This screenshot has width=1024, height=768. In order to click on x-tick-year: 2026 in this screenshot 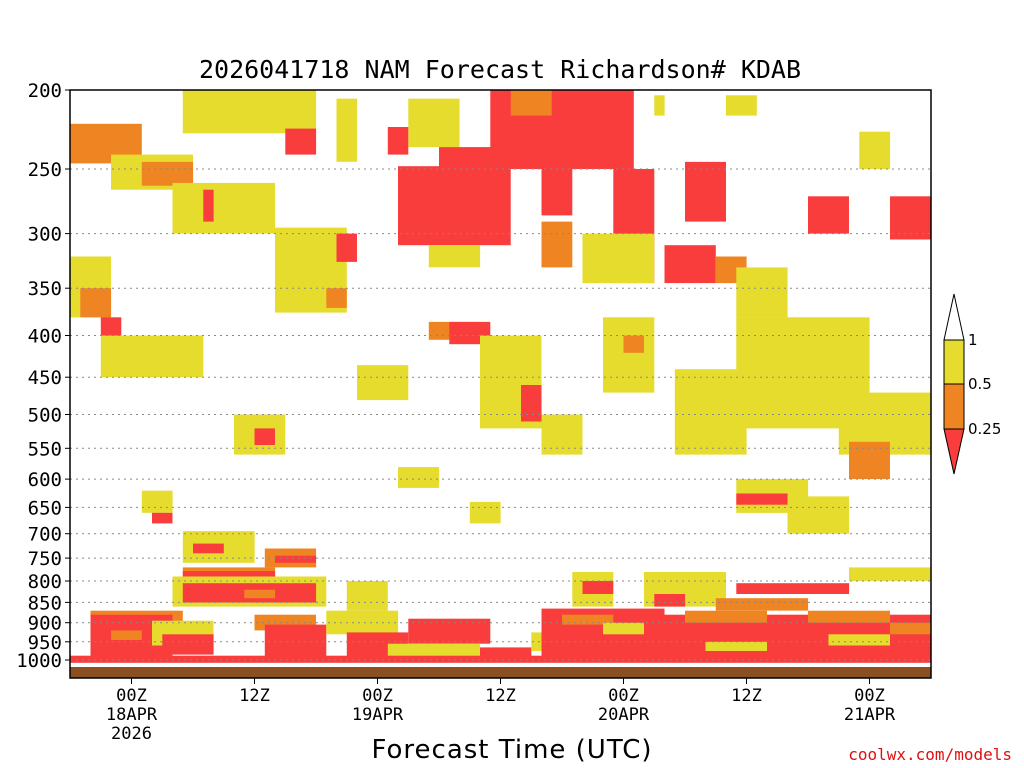, I will do `click(131, 734)`.